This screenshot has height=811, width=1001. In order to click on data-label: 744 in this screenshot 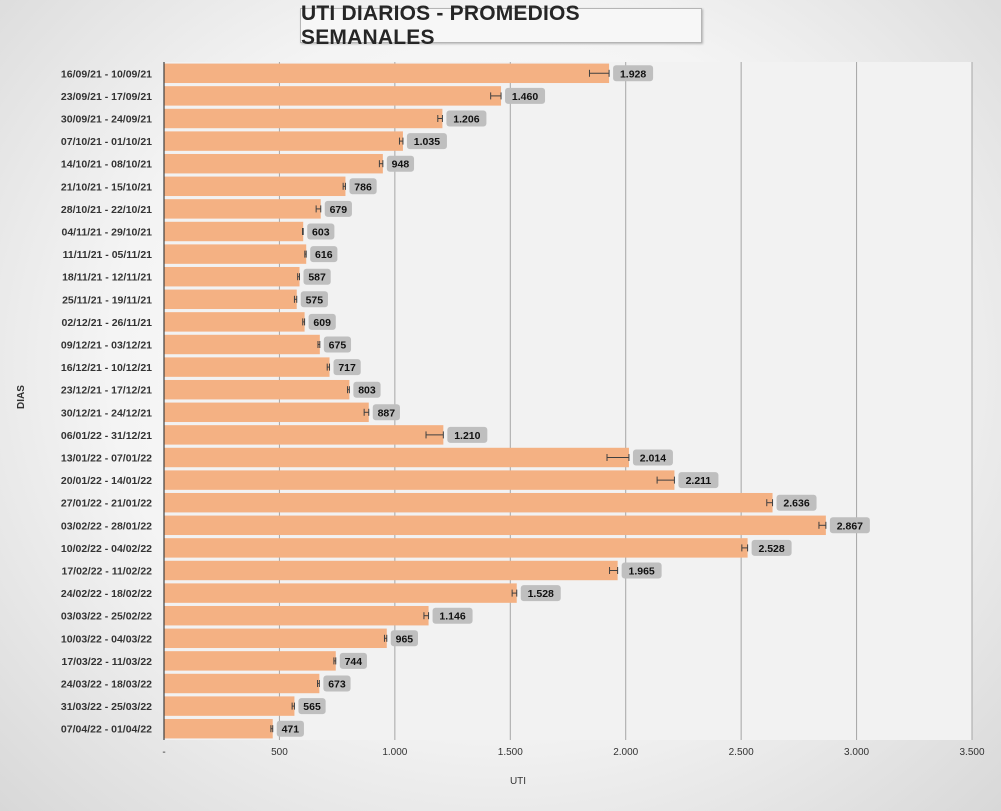, I will do `click(354, 662)`.